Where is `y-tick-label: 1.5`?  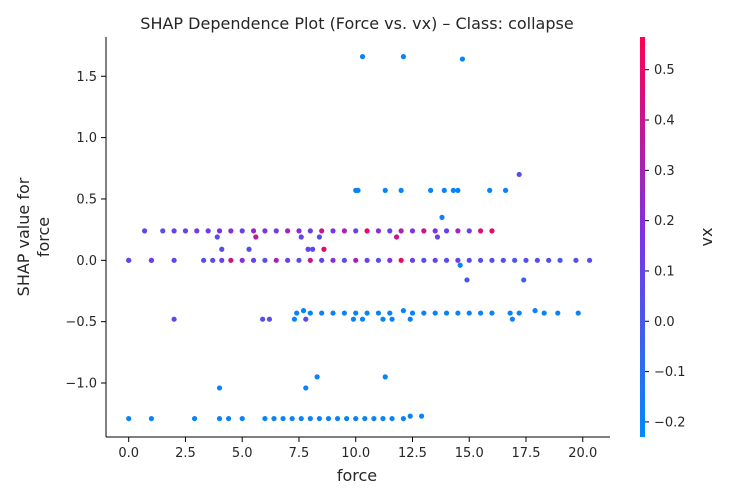
y-tick-label: 1.5 is located at coordinates (86, 77).